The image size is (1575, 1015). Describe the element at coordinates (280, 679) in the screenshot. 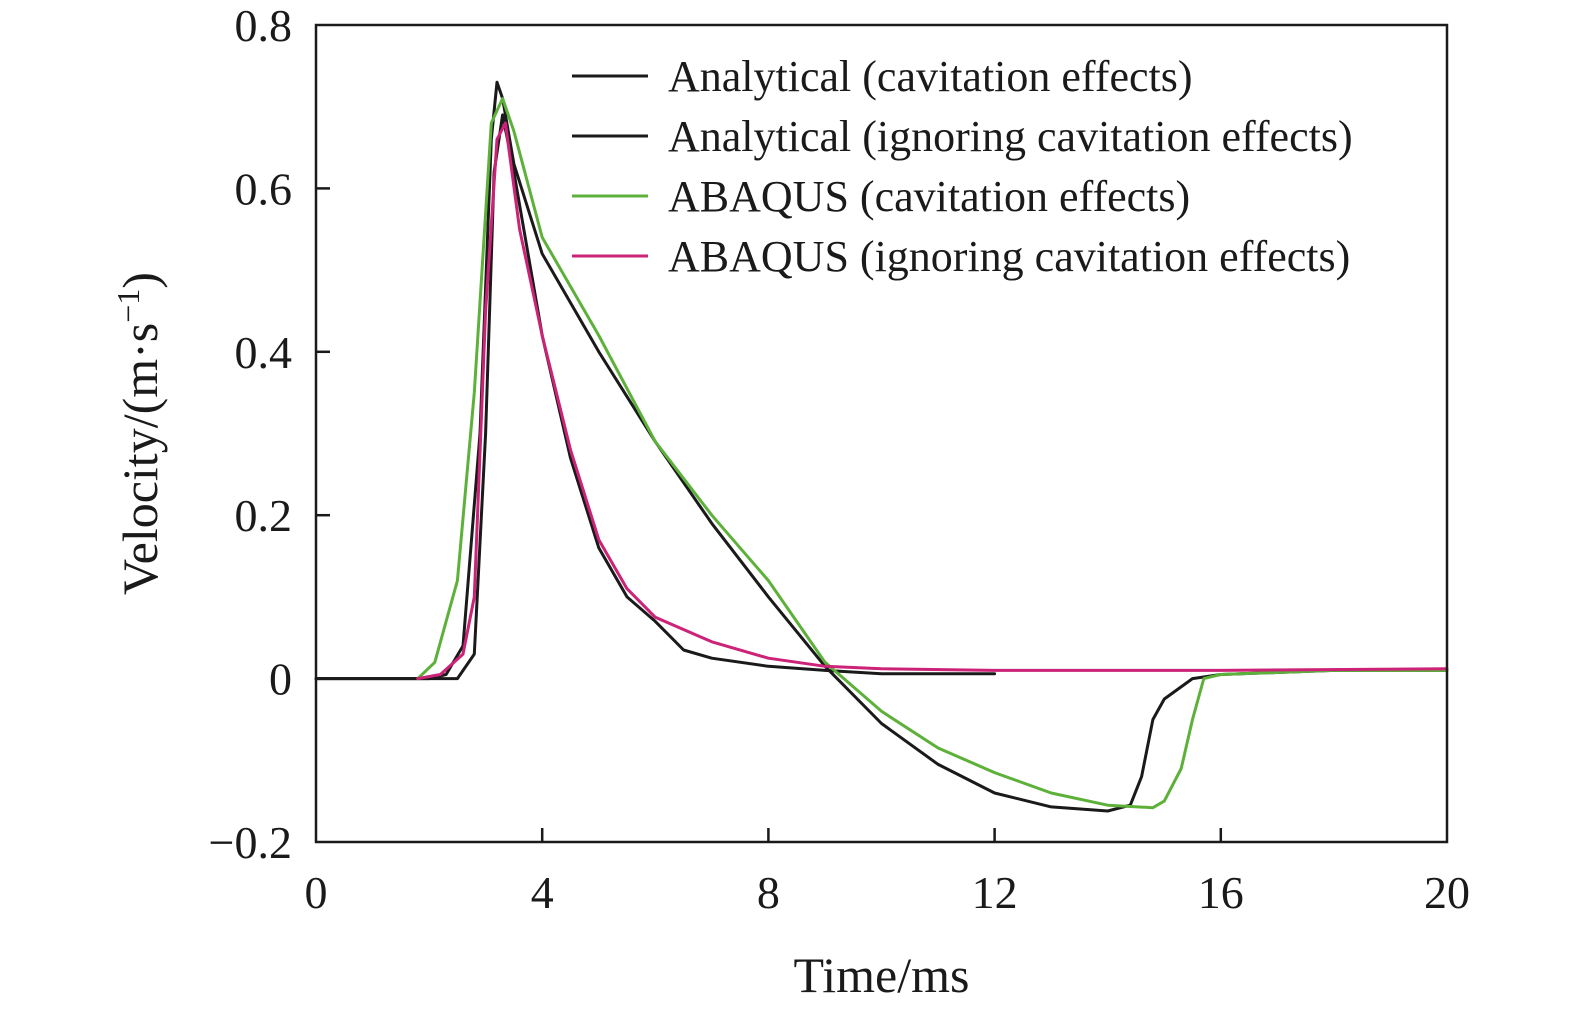

I see `y-tick-label: 0` at that location.